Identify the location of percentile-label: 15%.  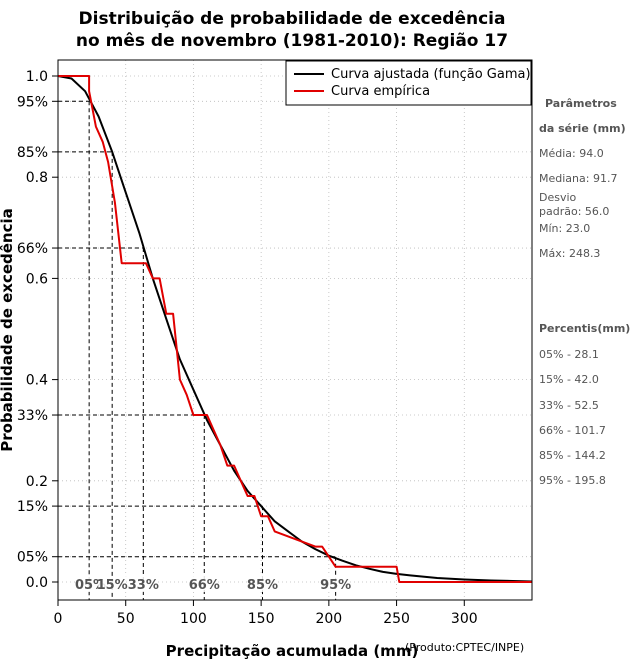
(112, 585).